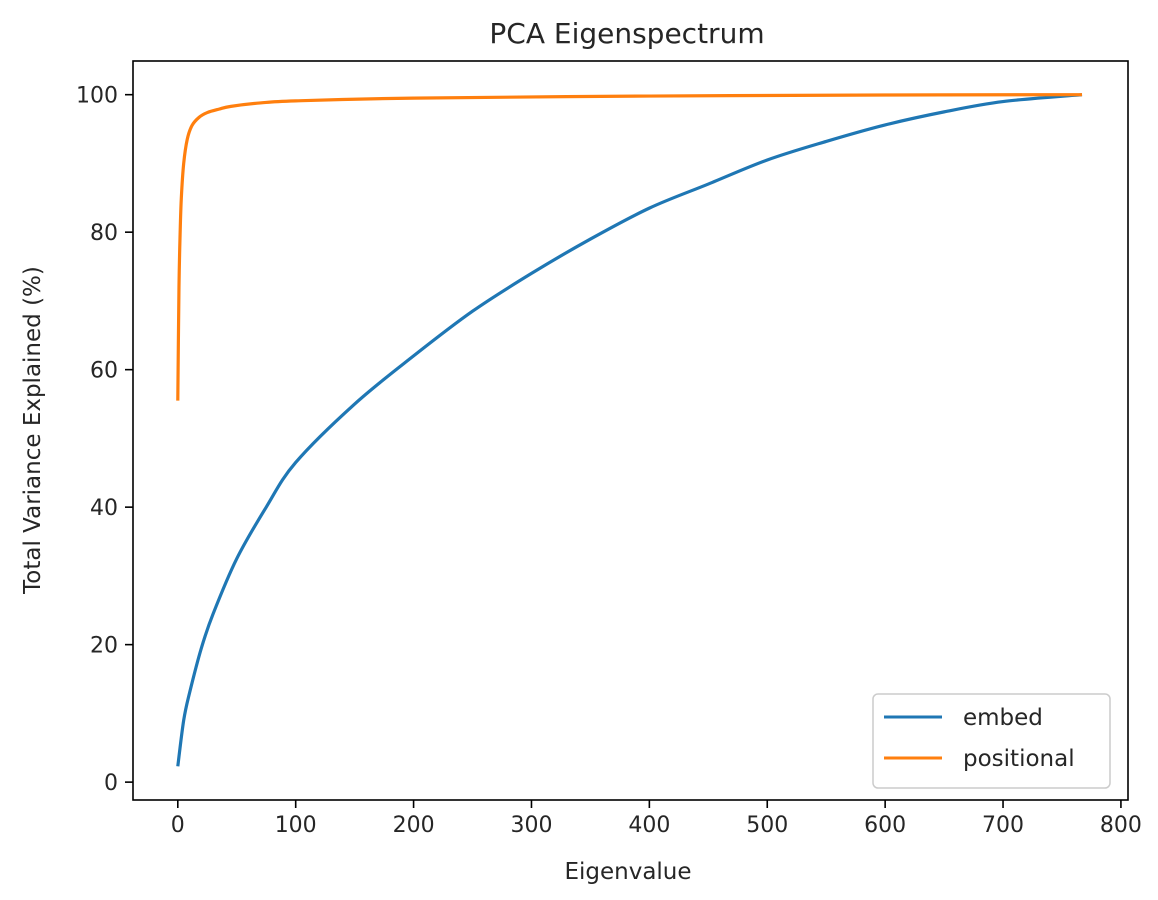 Image resolution: width=1158 pixels, height=900 pixels. I want to click on x-tick-label: 400, so click(649, 825).